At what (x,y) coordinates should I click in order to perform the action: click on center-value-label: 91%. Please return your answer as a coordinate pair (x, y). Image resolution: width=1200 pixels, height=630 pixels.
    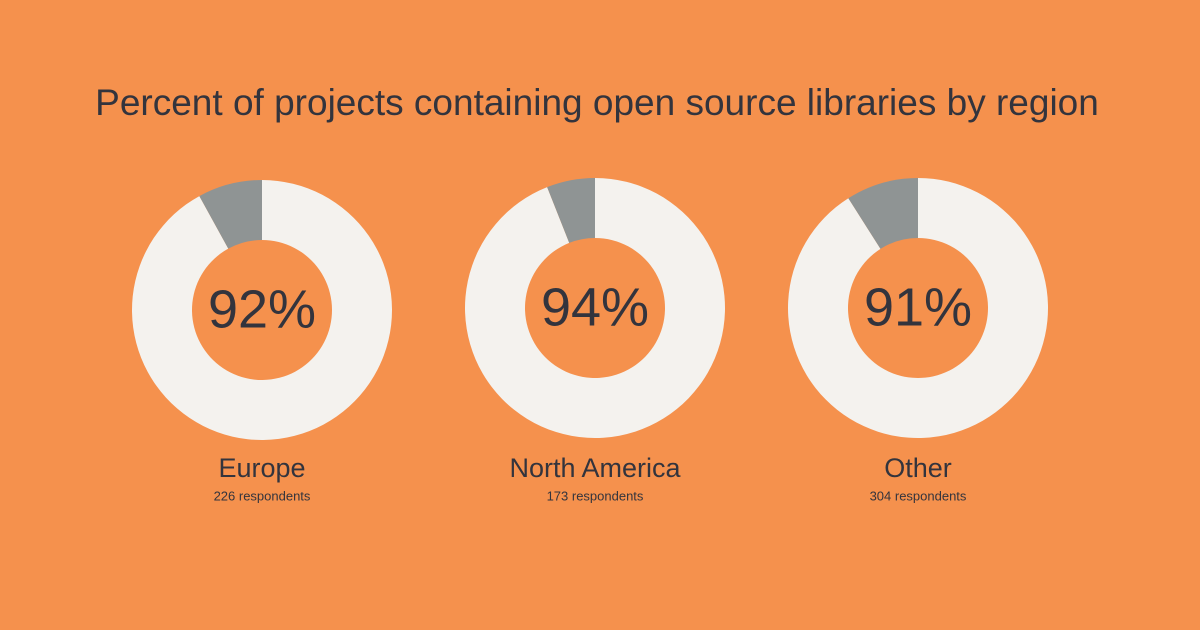
    Looking at the image, I should click on (918, 307).